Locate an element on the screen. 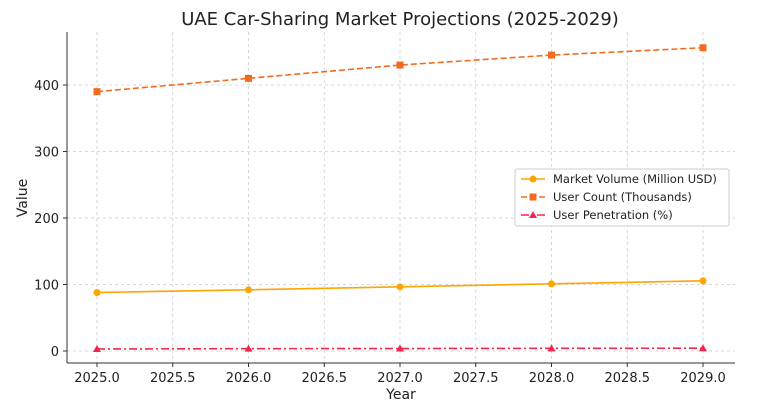 The width and height of the screenshot is (766, 414). x-axis-label: Year is located at coordinates (400, 395).